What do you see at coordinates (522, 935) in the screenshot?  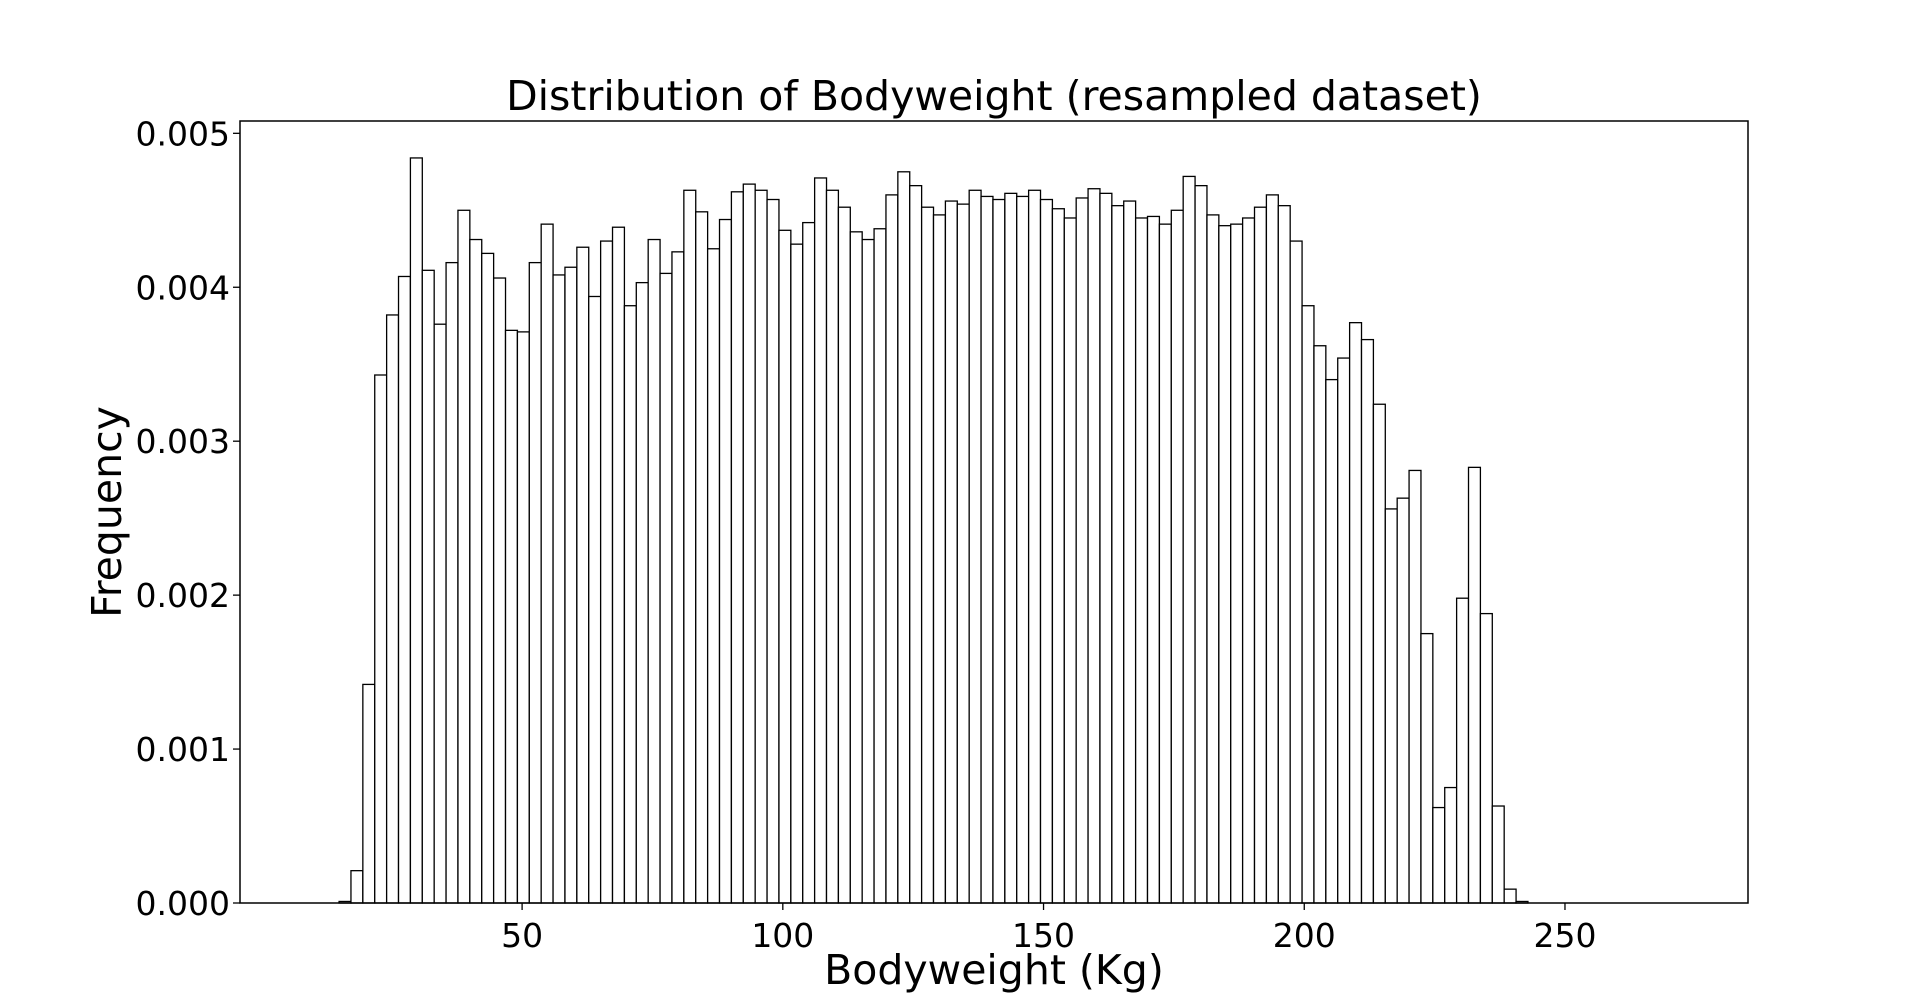 I see `x-tick-label: 50` at bounding box center [522, 935].